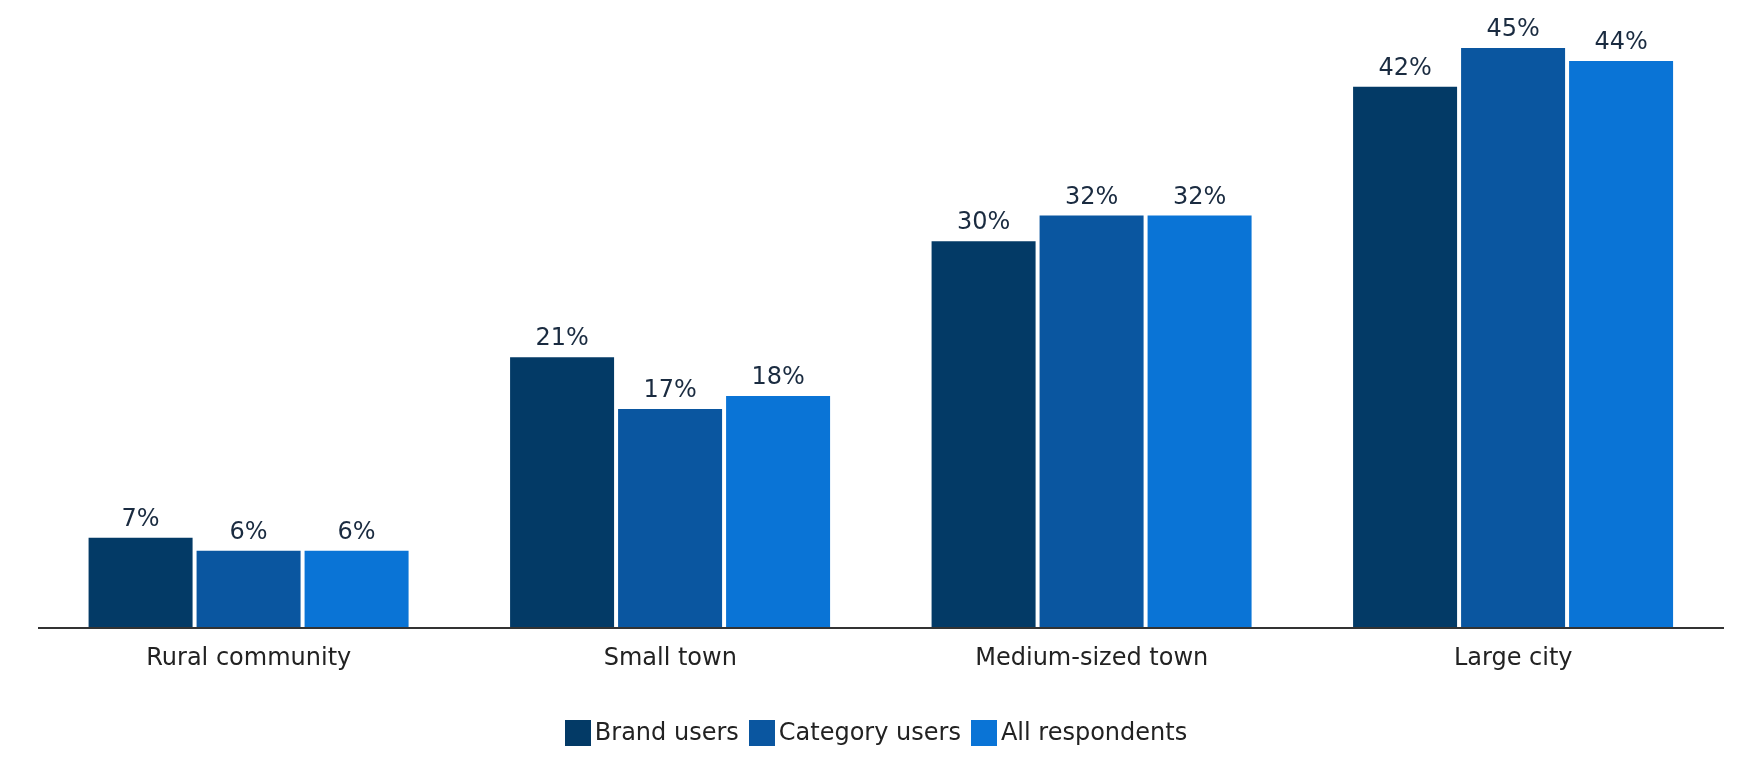 Image resolution: width=1762 pixels, height=766 pixels. What do you see at coordinates (983, 221) in the screenshot?
I see `data-label: 30%` at bounding box center [983, 221].